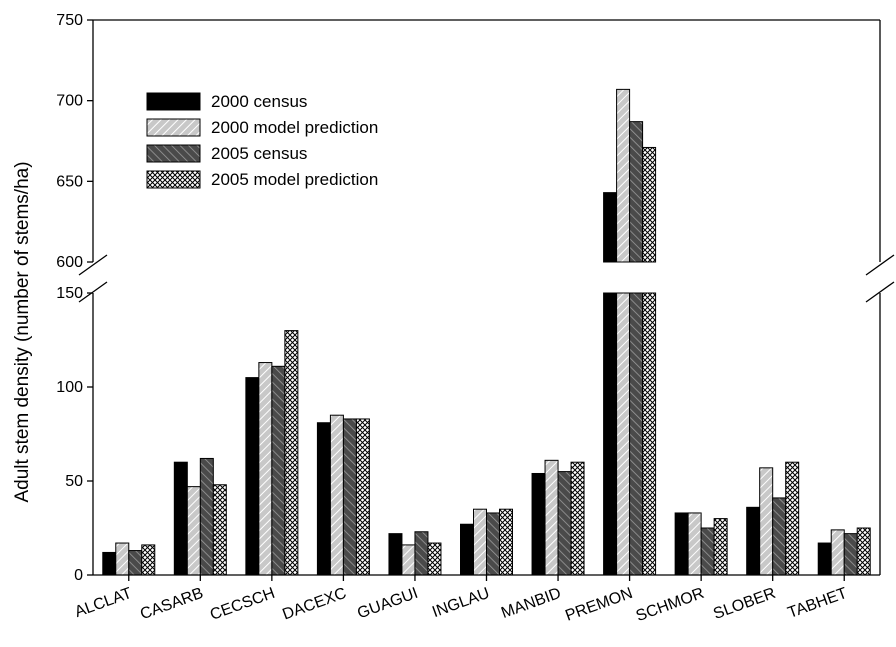  I want to click on break-mark-right-upper, so click(880, 265).